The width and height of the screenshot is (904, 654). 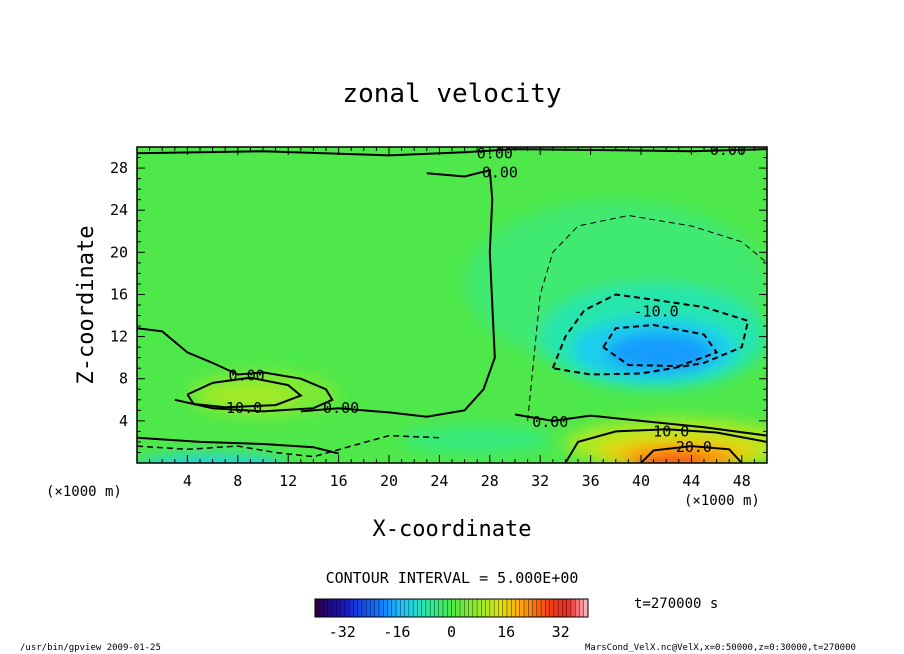 What do you see at coordinates (722, 501) in the screenshot?
I see `x-unit-right: (×1000 m)` at bounding box center [722, 501].